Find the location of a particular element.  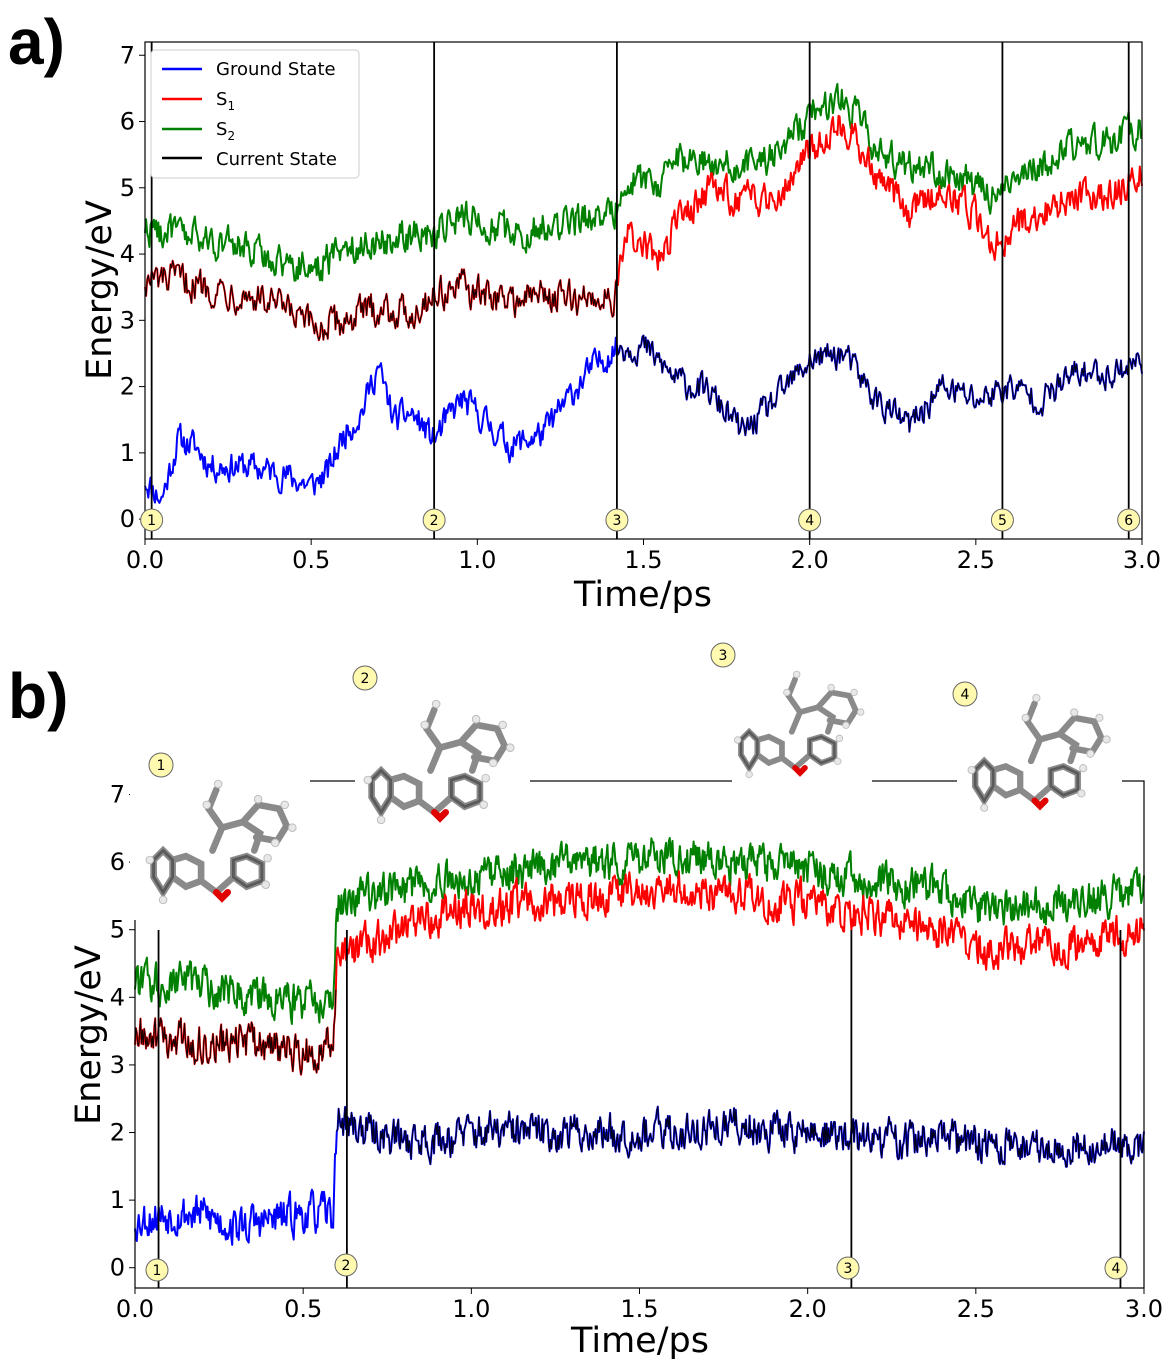

x-axis-label-a: Time/ps is located at coordinates (642, 595).